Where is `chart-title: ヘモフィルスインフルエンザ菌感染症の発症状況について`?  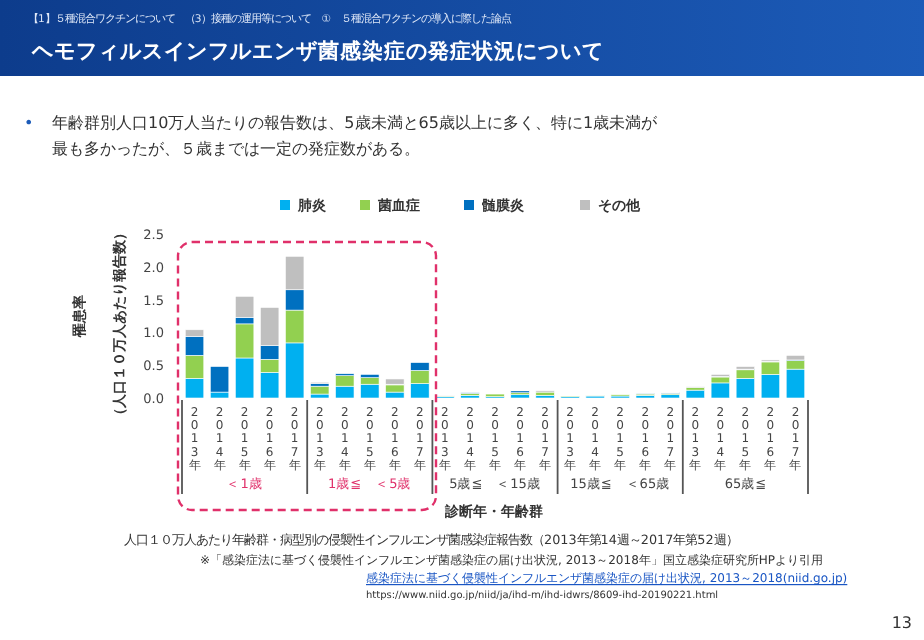 chart-title: ヘモフィルスインフルエンザ菌感染症の発症状況について is located at coordinates (317, 51).